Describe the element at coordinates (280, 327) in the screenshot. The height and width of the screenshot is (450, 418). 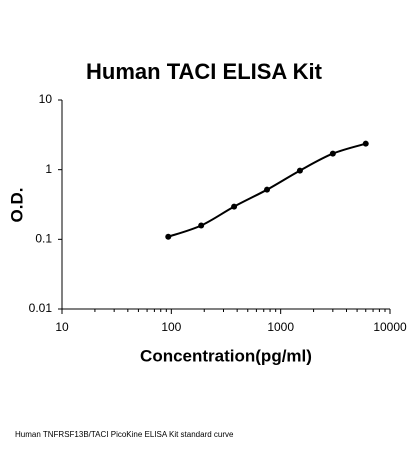
I see `x-tick-label: 1000` at that location.